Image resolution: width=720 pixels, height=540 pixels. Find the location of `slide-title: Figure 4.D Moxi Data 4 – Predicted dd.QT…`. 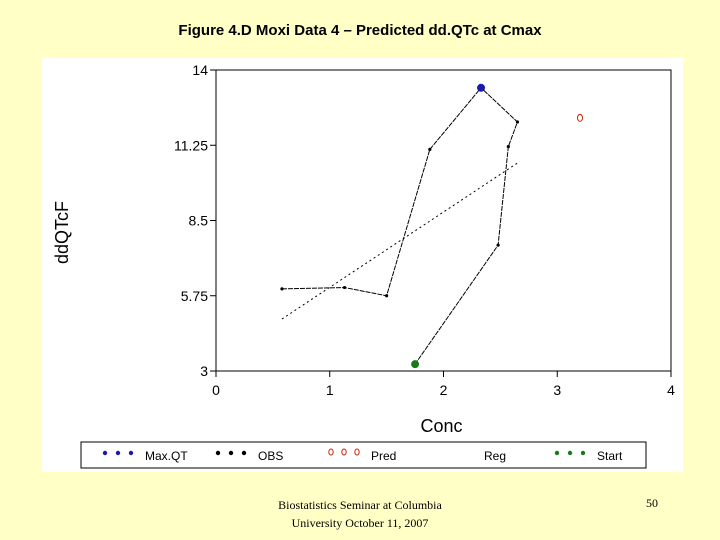

slide-title: Figure 4.D Moxi Data 4 – Predicted dd.QT… is located at coordinates (360, 30).